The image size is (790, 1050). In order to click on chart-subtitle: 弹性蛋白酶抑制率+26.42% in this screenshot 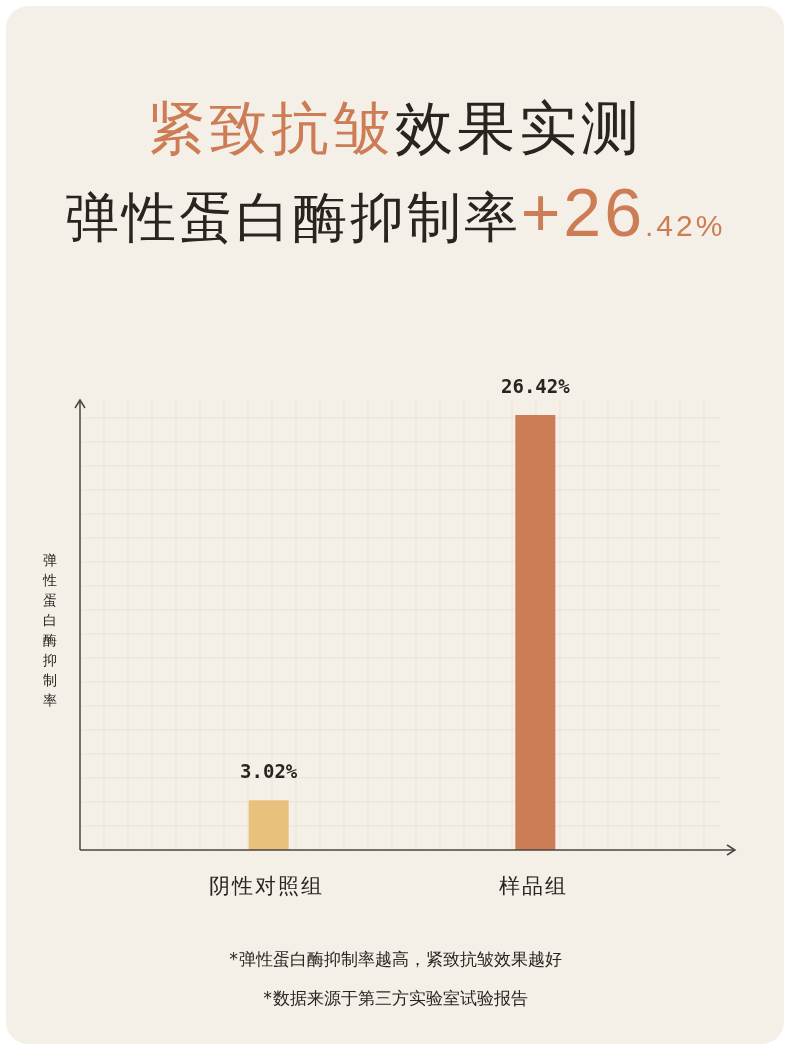, I will do `click(395, 212)`.